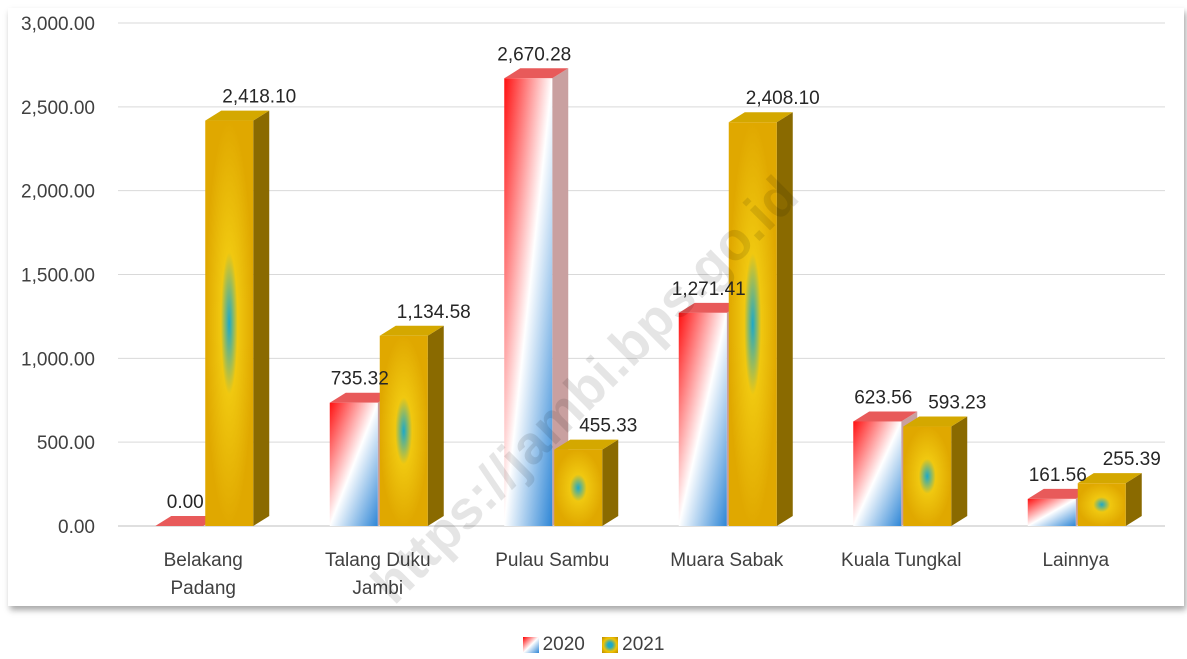  I want to click on data-label-2020: 623.56, so click(883, 397).